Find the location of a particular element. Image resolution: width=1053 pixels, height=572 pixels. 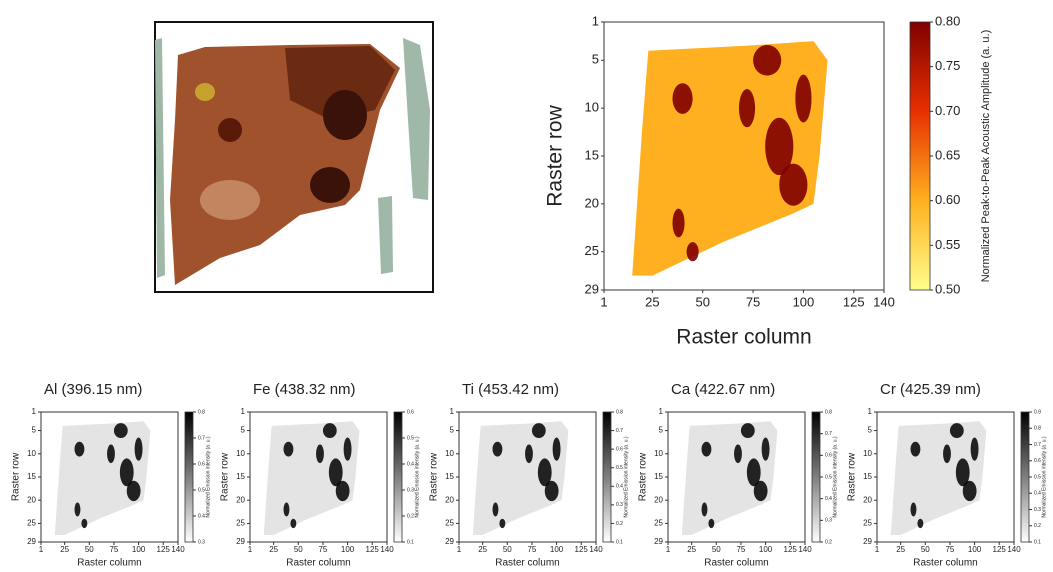

panel-title: Ca (422.67 nm) is located at coordinates (723, 389).